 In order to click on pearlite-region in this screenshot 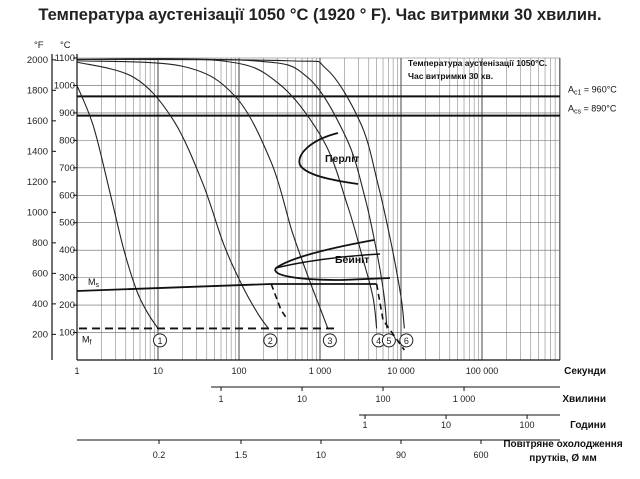, I will do `click(328, 158)`.